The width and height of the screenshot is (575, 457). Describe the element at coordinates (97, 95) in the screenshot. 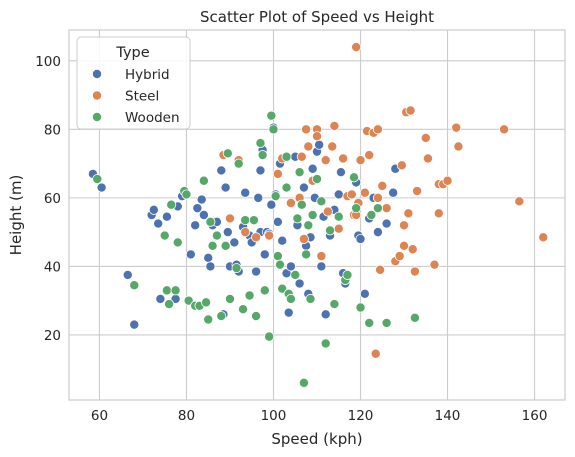

I see `legend-marker-steel` at that location.